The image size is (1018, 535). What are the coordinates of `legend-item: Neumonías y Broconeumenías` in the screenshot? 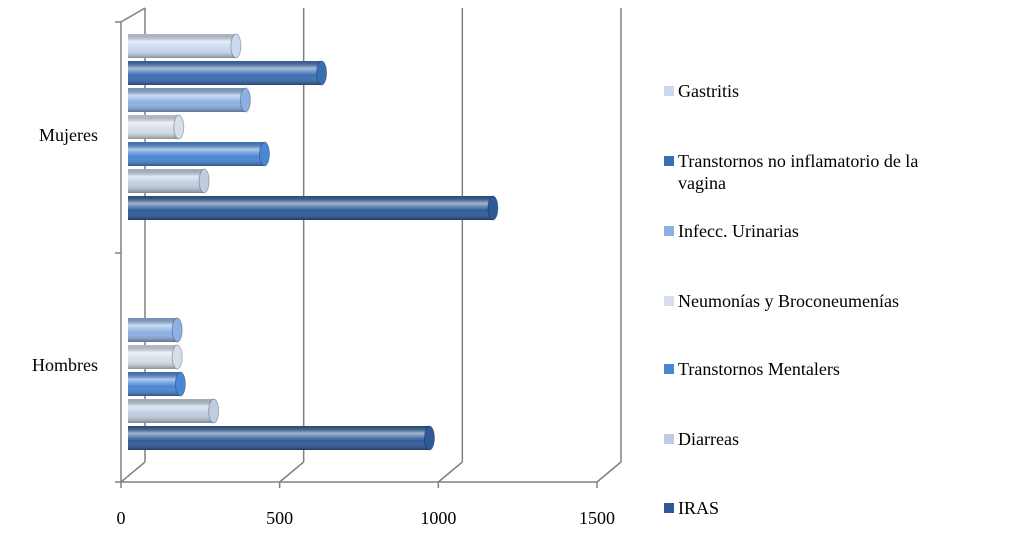 It's located at (821, 301).